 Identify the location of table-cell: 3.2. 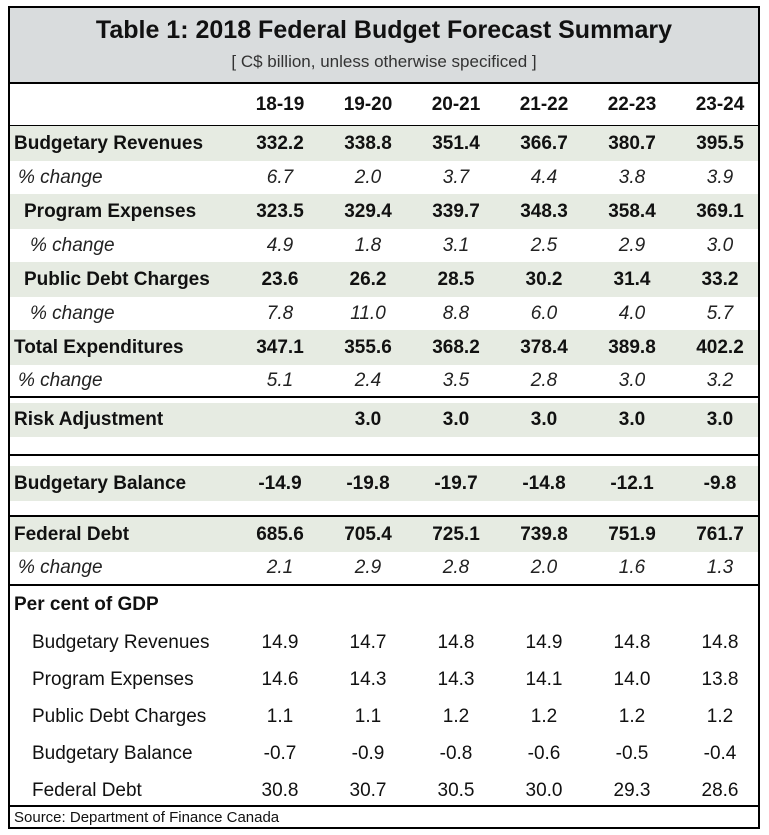
(720, 380).